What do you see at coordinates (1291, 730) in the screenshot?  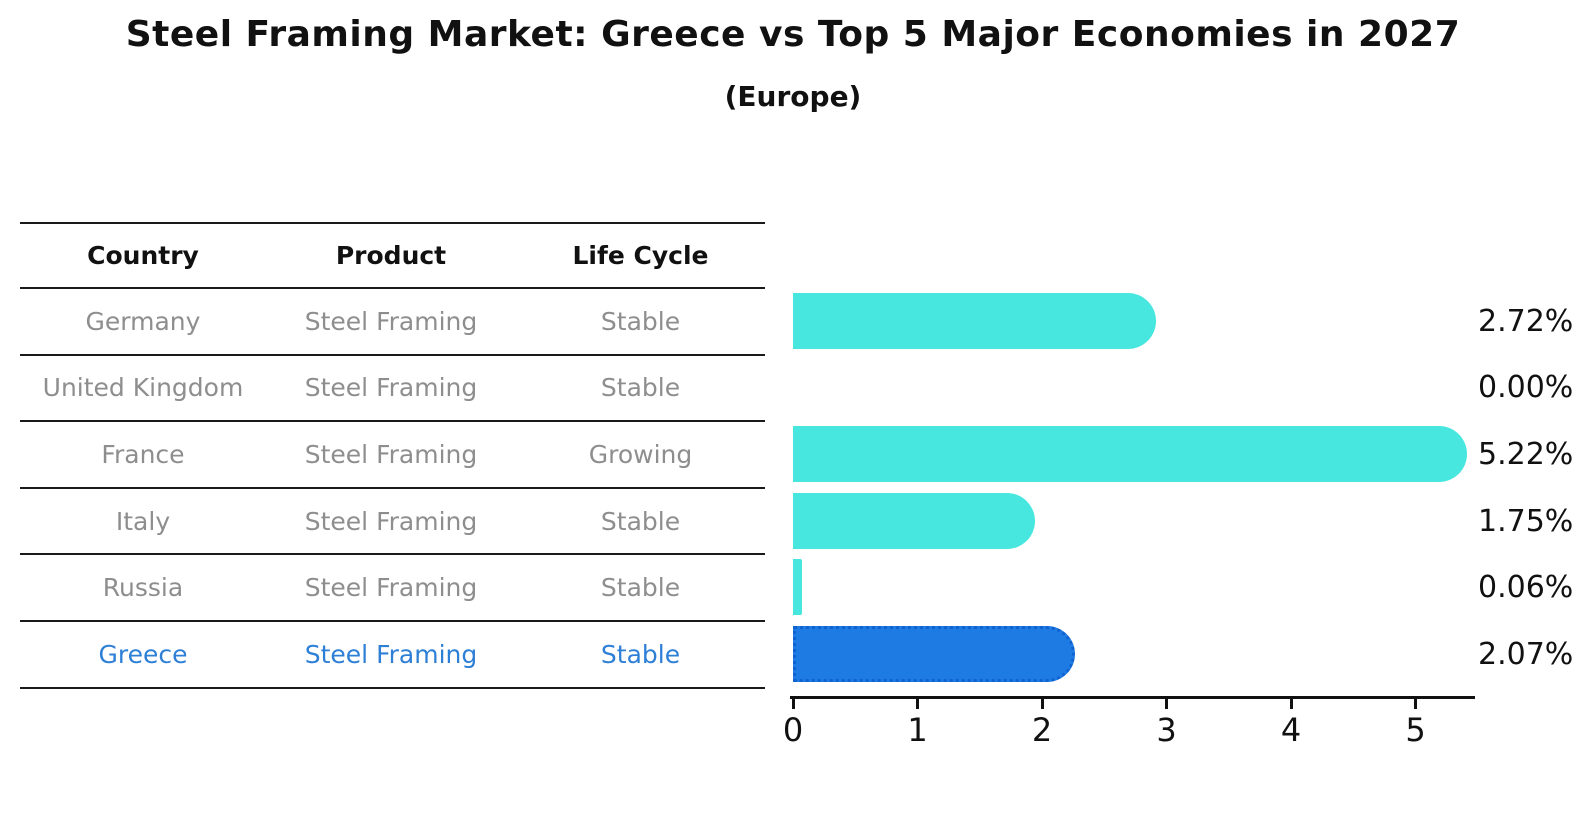 I see `x-tick-label: 4` at bounding box center [1291, 730].